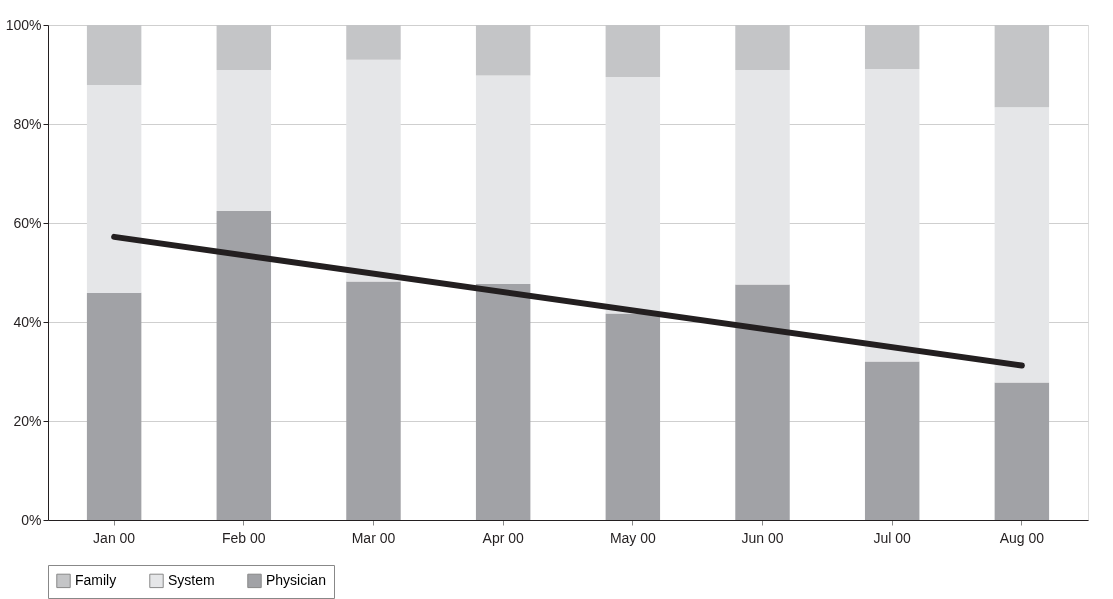  I want to click on x-tick-label: Jan 00, so click(114, 537).